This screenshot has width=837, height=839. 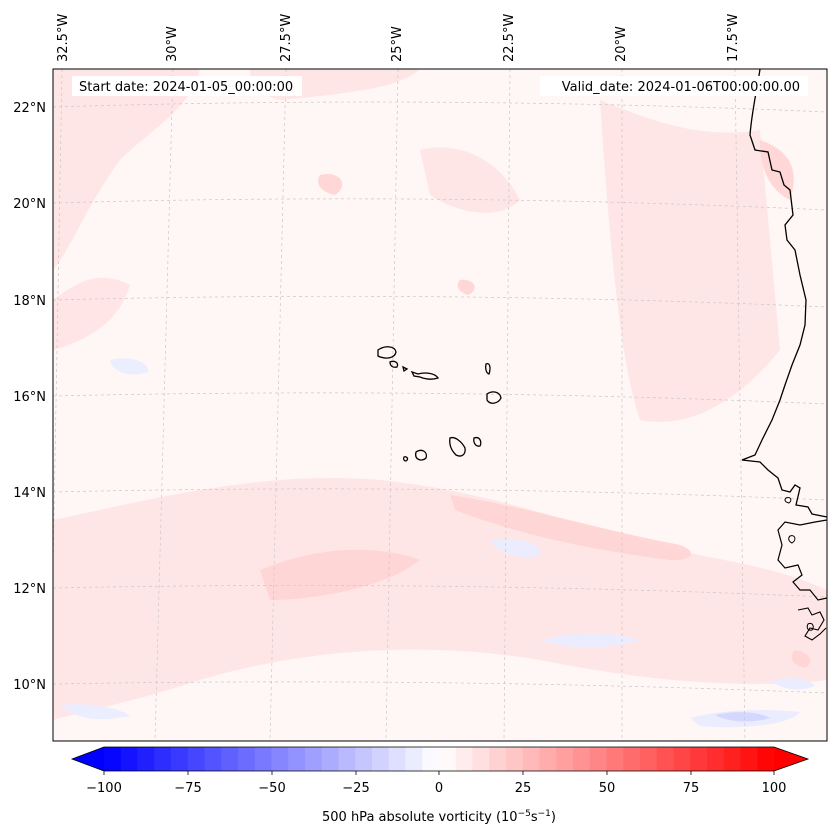 What do you see at coordinates (420, 817) in the screenshot?
I see `cbar-title-main: 500 hPa absolute vorticity (10` at bounding box center [420, 817].